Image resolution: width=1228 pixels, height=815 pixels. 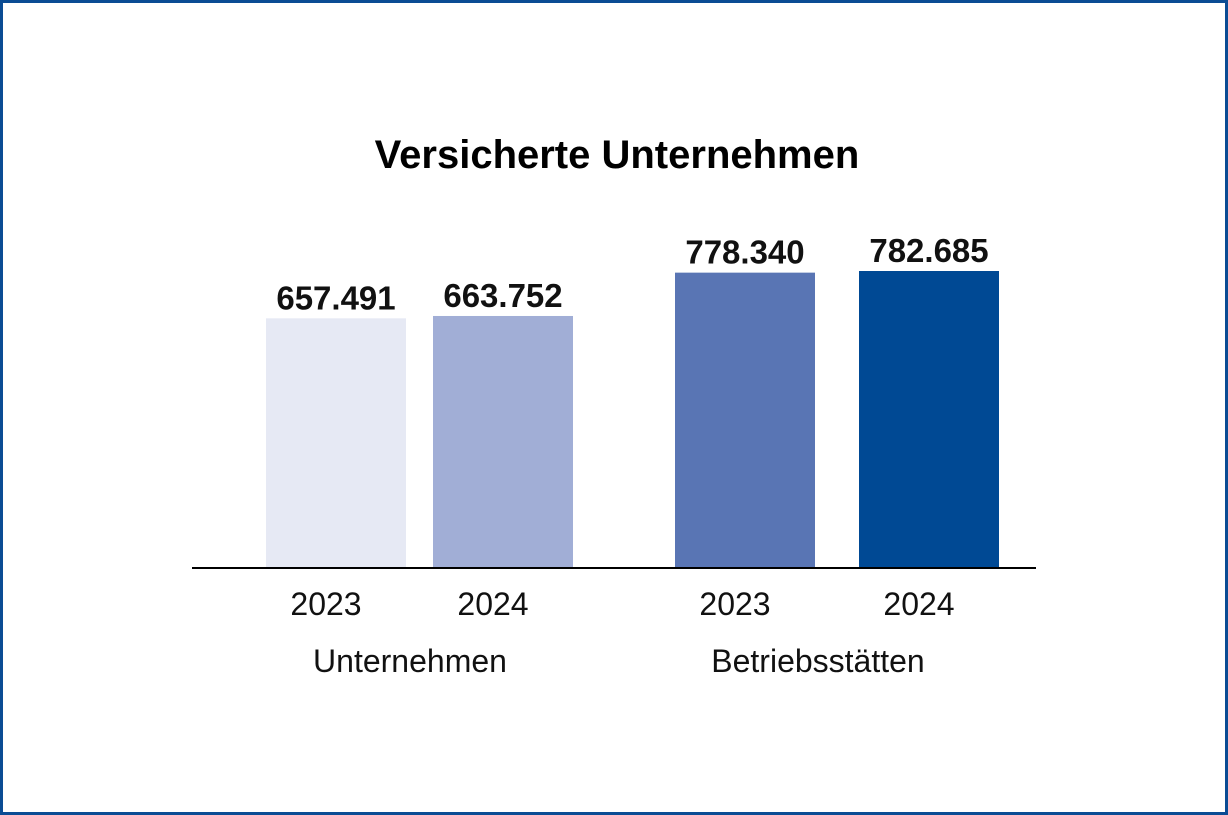 I want to click on chart-title: Versicherte Unternehmen, so click(x=617, y=155).